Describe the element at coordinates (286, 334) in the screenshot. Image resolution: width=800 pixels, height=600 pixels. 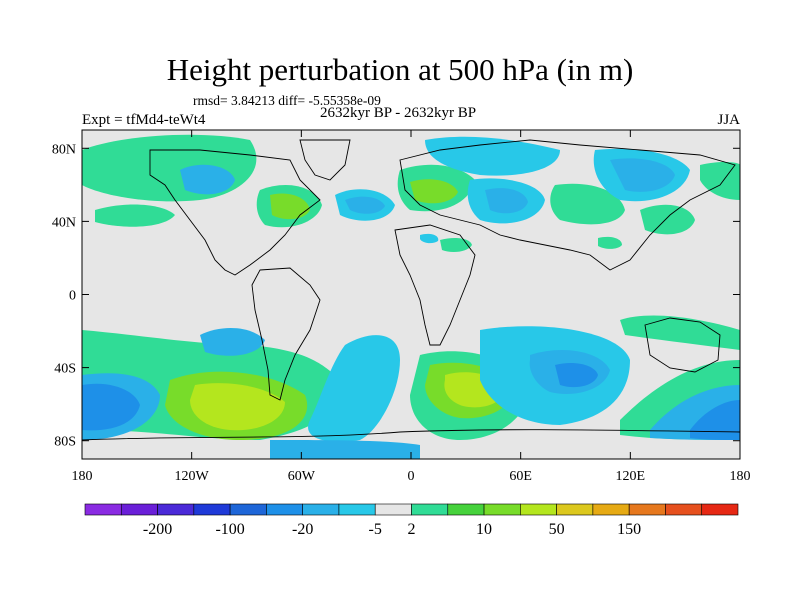
I see `south-america-outline` at that location.